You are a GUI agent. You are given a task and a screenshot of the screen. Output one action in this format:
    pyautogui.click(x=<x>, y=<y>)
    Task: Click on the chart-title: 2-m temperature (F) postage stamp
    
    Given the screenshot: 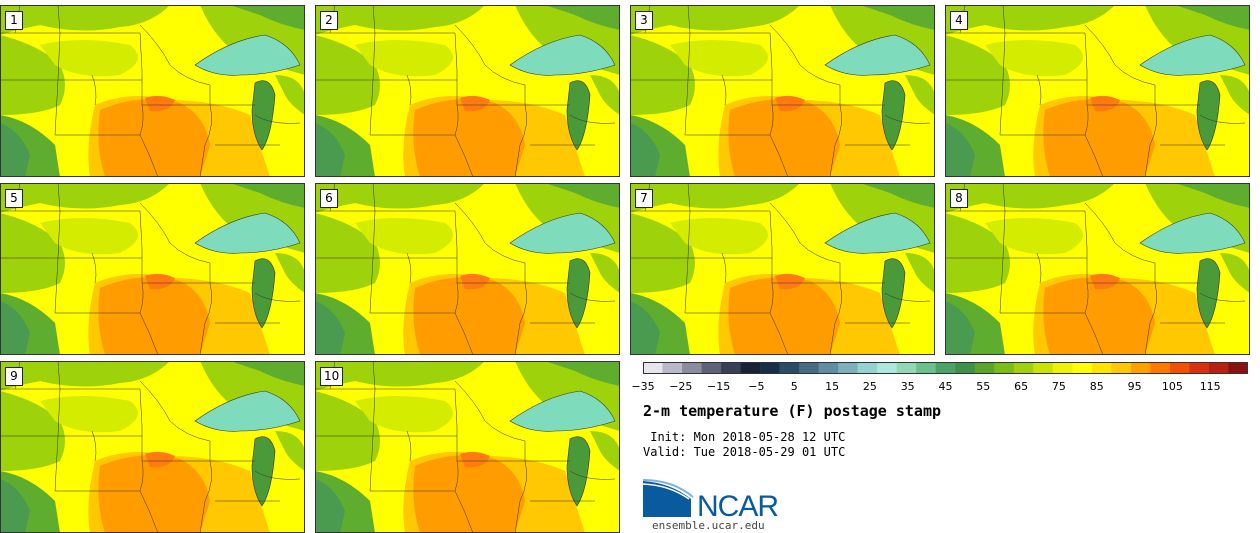 What is the action you would take?
    pyautogui.click(x=792, y=411)
    